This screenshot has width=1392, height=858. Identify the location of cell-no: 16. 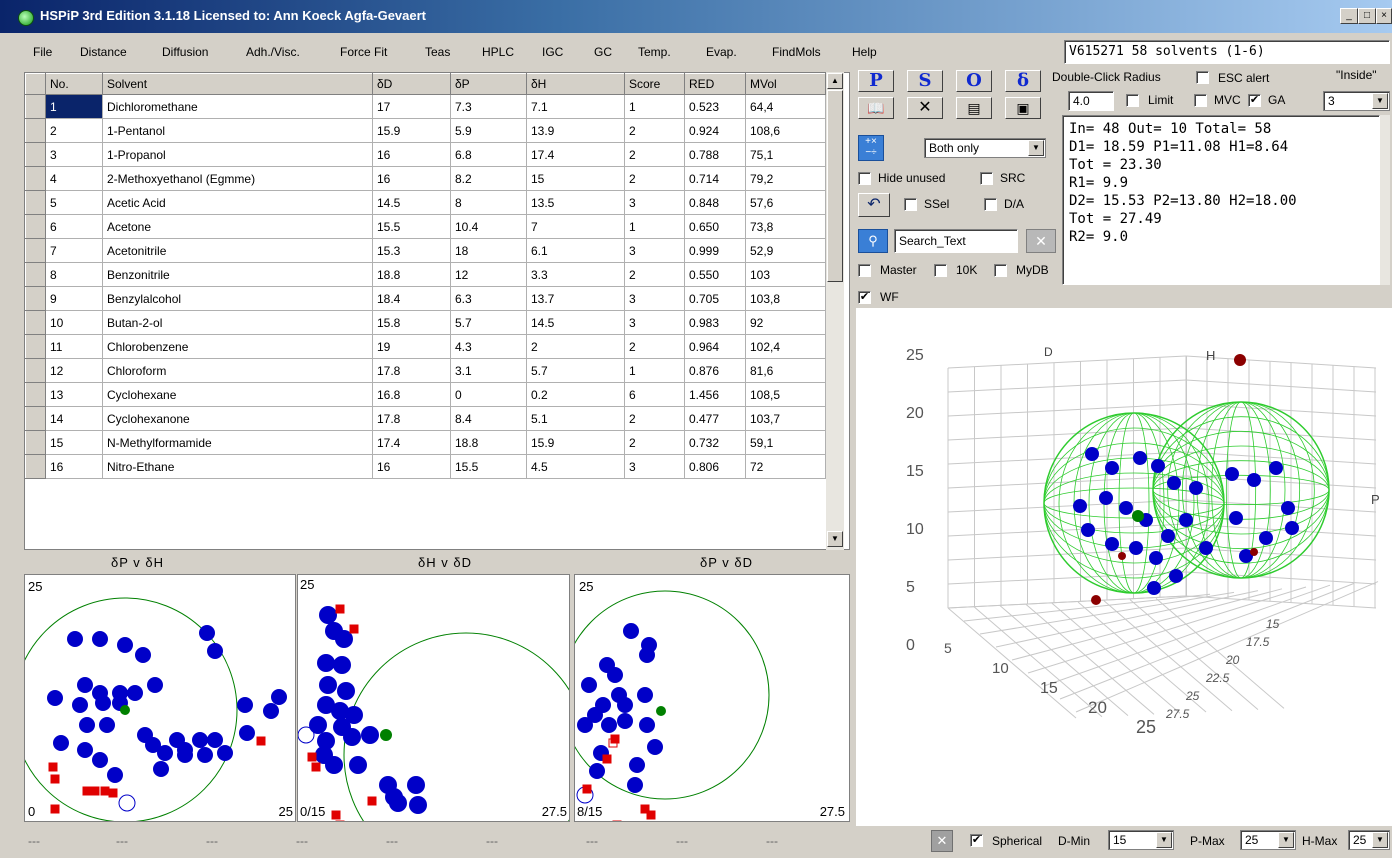
(74, 466).